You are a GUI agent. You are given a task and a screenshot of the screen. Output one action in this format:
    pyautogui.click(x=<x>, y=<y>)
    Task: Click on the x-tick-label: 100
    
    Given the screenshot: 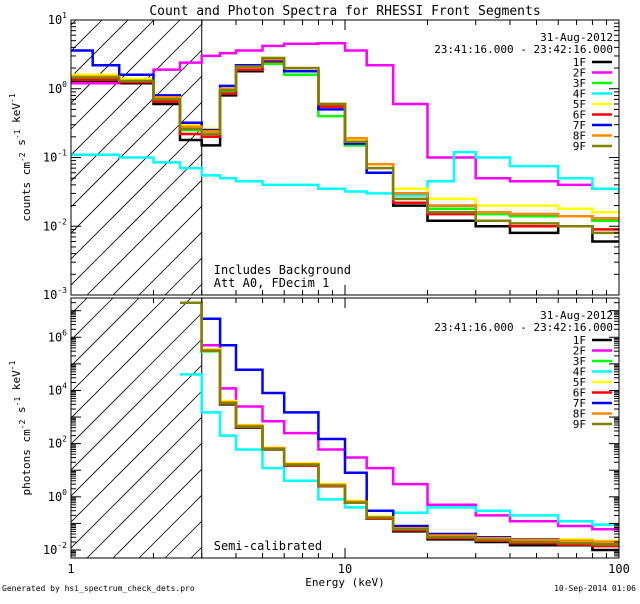 What is the action you would take?
    pyautogui.click(x=619, y=569)
    